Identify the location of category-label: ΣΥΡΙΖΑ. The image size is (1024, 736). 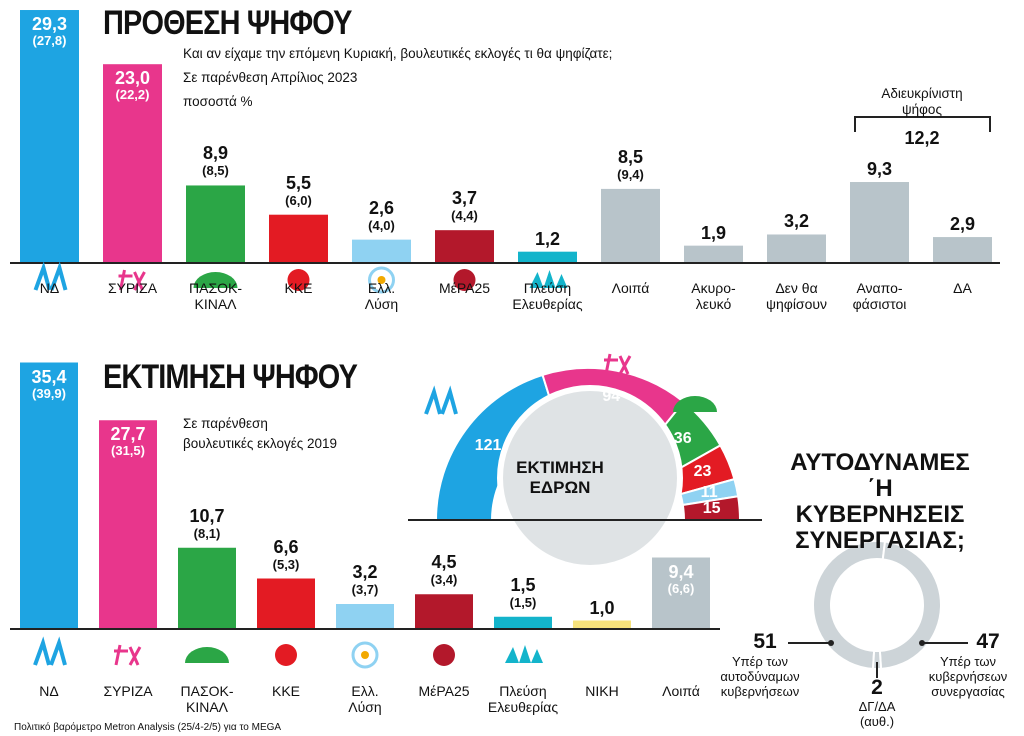
(128, 691).